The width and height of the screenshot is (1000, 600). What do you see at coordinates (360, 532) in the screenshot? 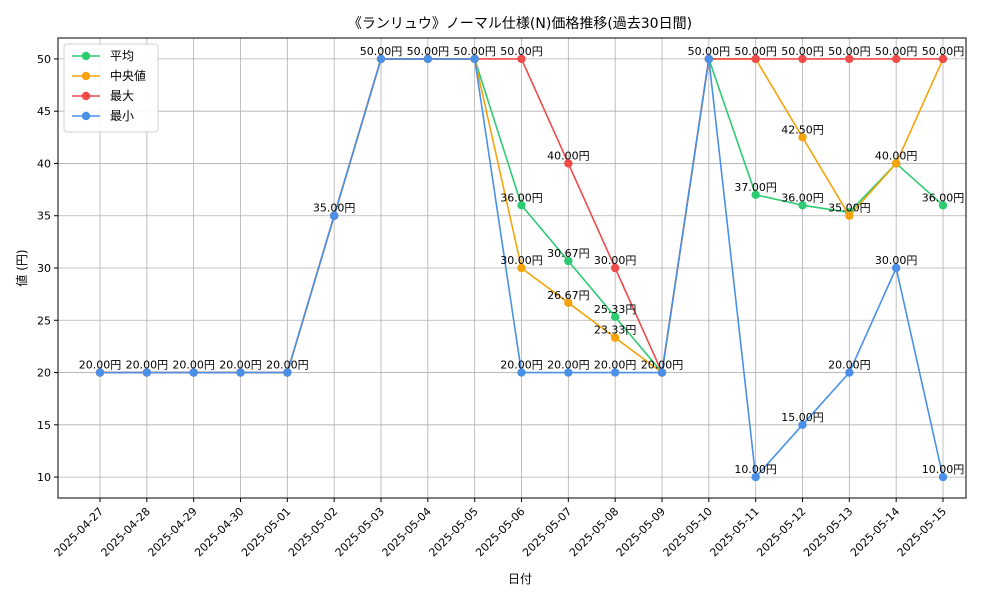
I see `x-tick-label: 2025-05-03` at bounding box center [360, 532].